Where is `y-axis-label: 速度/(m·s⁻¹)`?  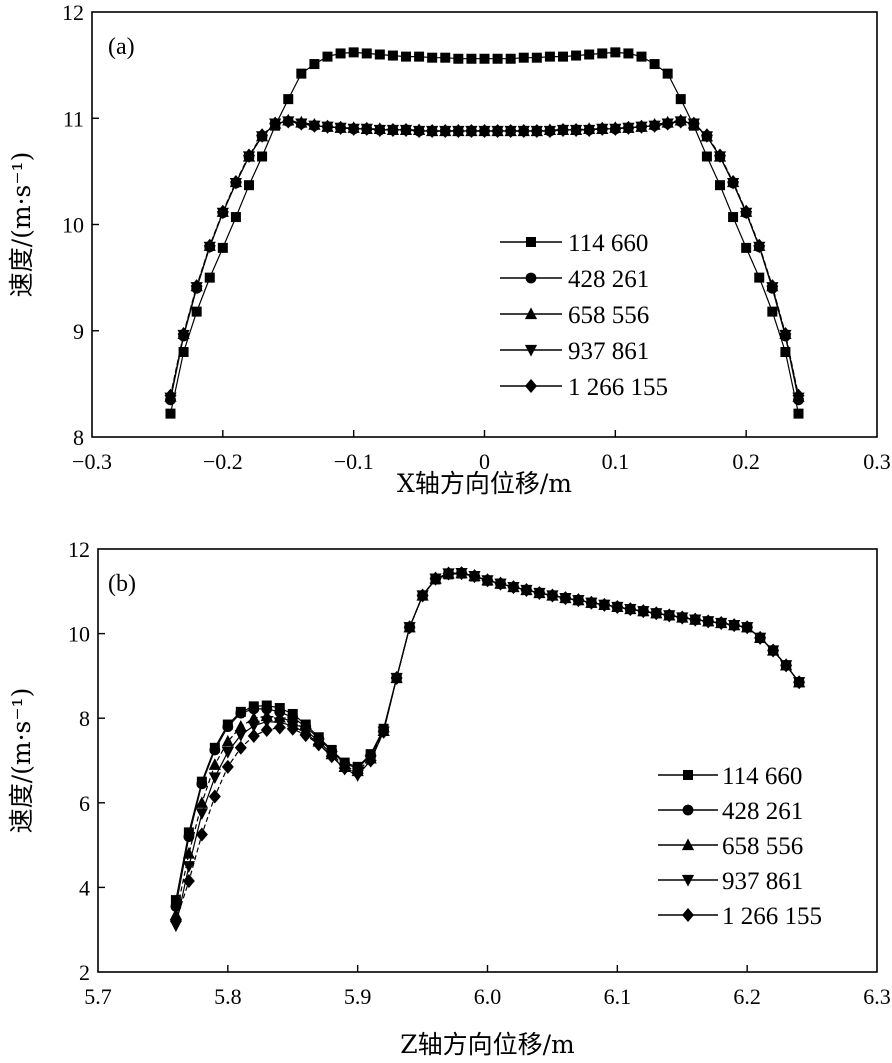 y-axis-label: 速度/(m·s⁻¹) is located at coordinates (21, 225).